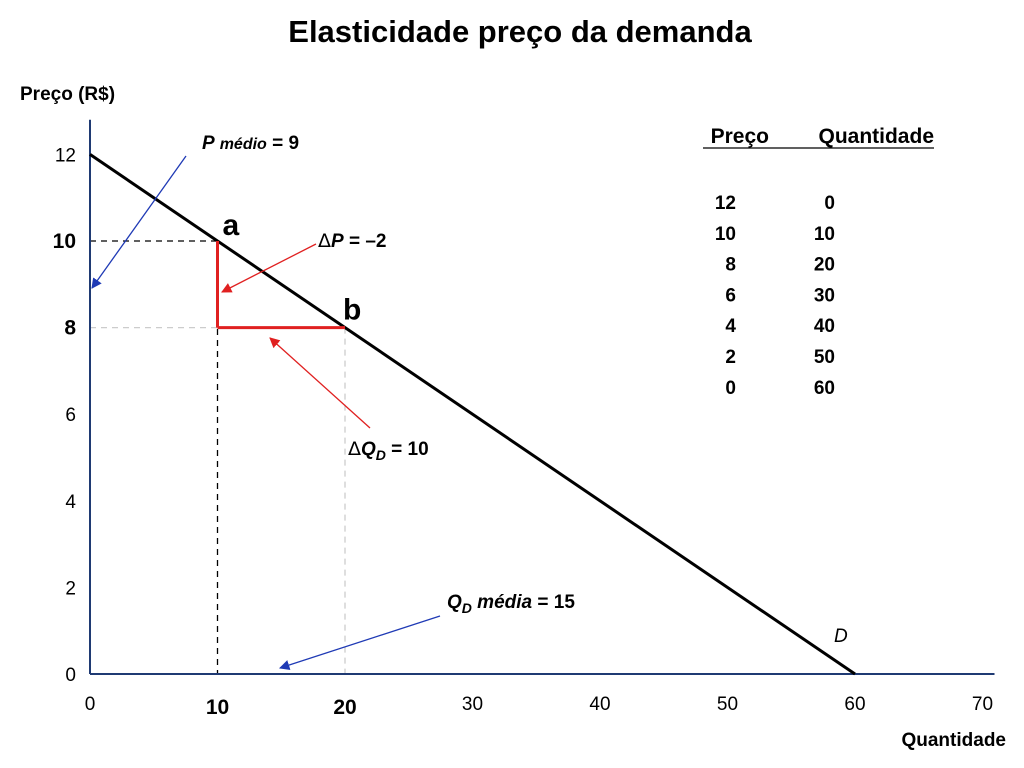  Describe the element at coordinates (824, 295) in the screenshot. I see `table-cell-quantidade: 30` at that location.